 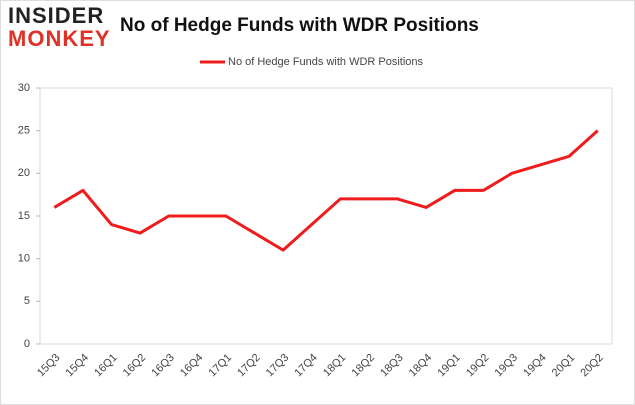 I want to click on logo-bottom: MONKEY, so click(x=59, y=38).